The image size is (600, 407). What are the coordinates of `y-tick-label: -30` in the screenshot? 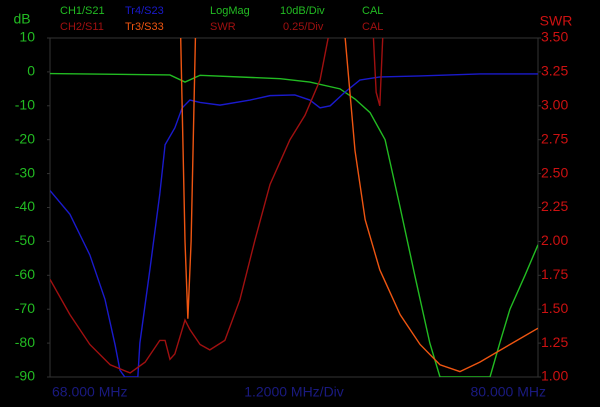 It's located at (25, 172).